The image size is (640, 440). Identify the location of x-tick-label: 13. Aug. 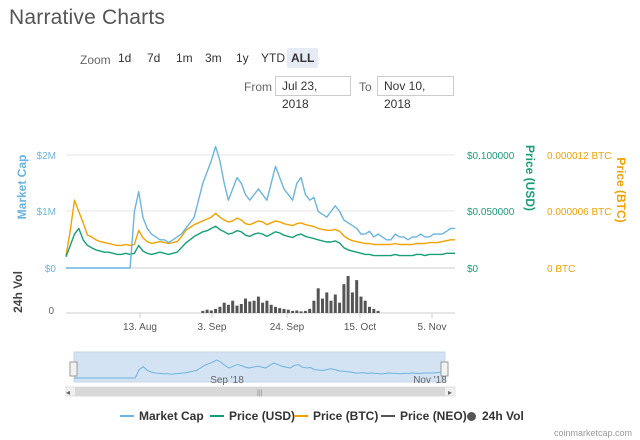
(140, 327).